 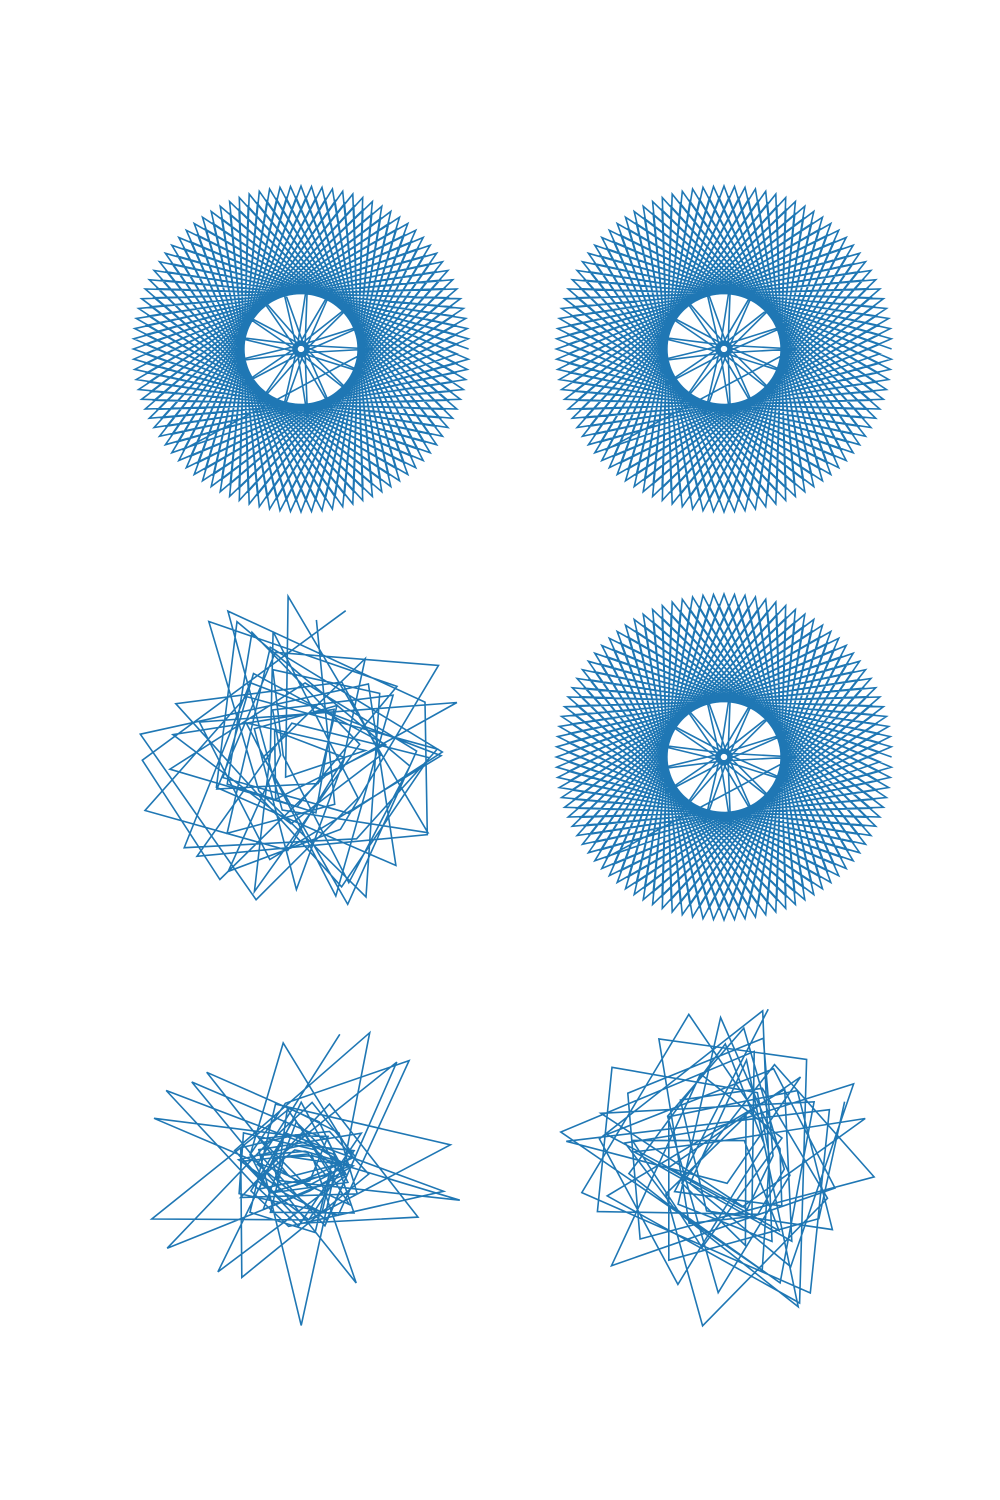 I want to click on subplot-middle-right, so click(x=724, y=757).